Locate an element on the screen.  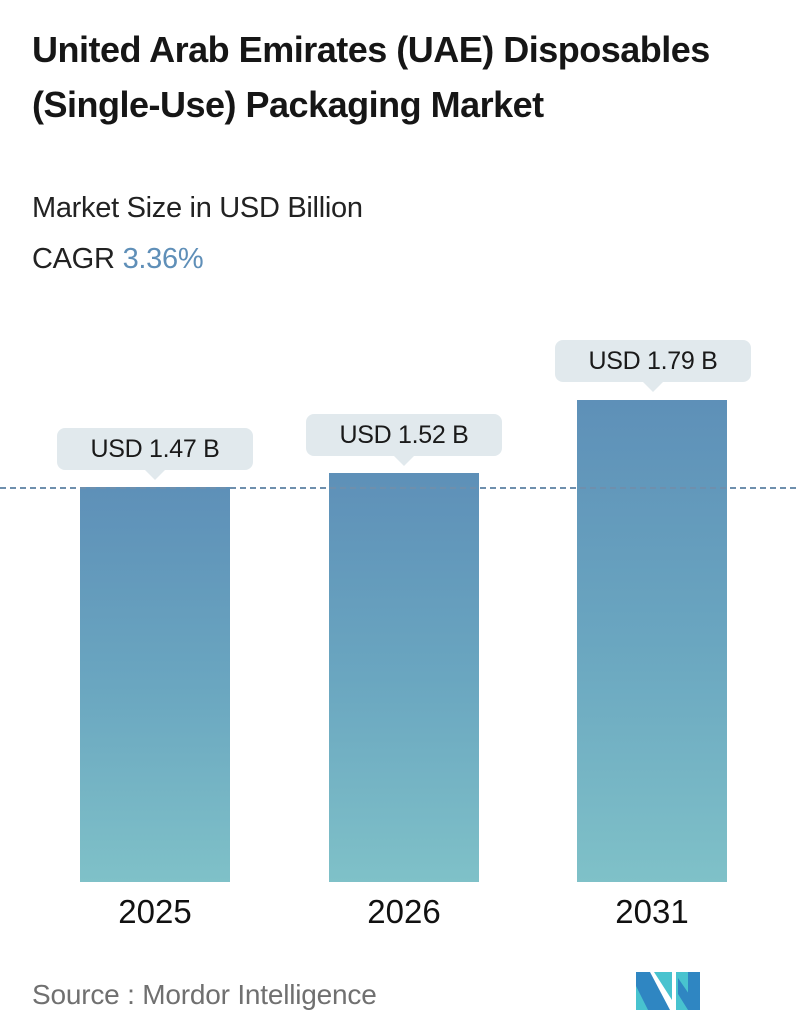
mordor-intelligence-logo-icon is located at coordinates (668, 991).